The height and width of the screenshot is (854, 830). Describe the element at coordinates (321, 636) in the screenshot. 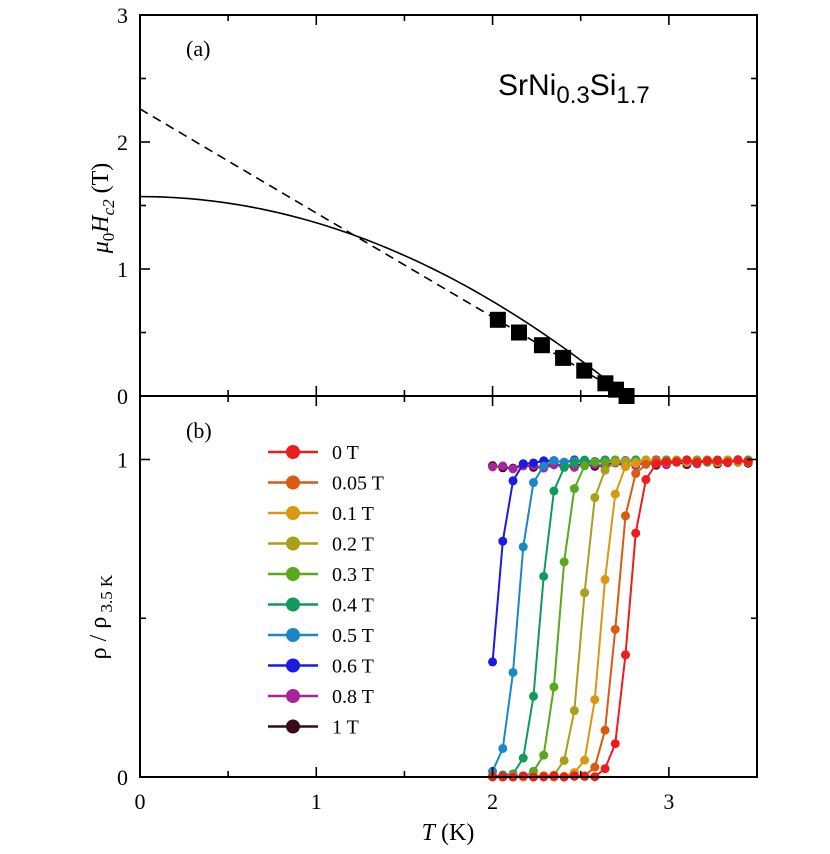

I see `legend-item: 0.5 T` at that location.